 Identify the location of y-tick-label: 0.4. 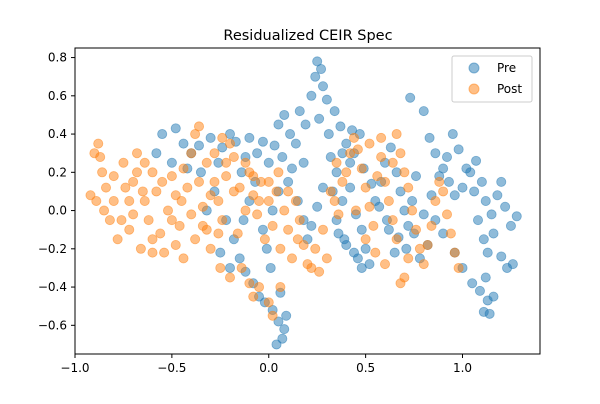
(57, 134).